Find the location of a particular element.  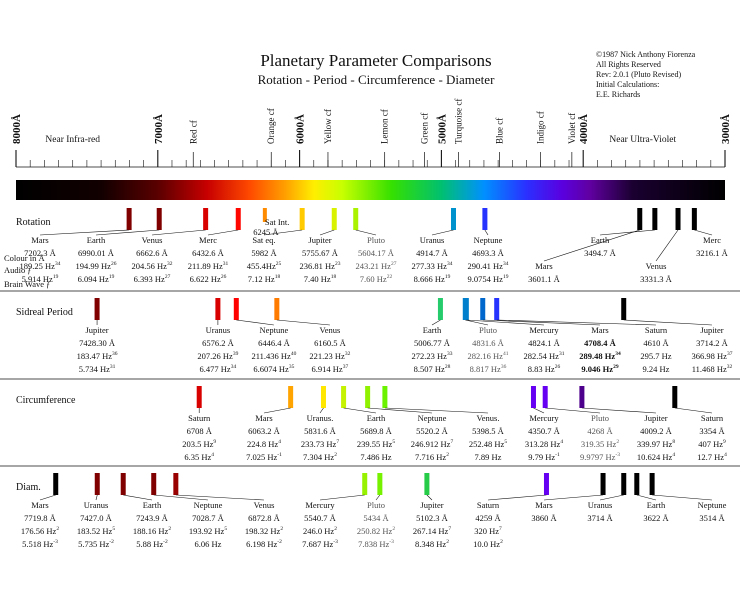

audio-frequency: 320 Hz7 is located at coordinates (488, 531).